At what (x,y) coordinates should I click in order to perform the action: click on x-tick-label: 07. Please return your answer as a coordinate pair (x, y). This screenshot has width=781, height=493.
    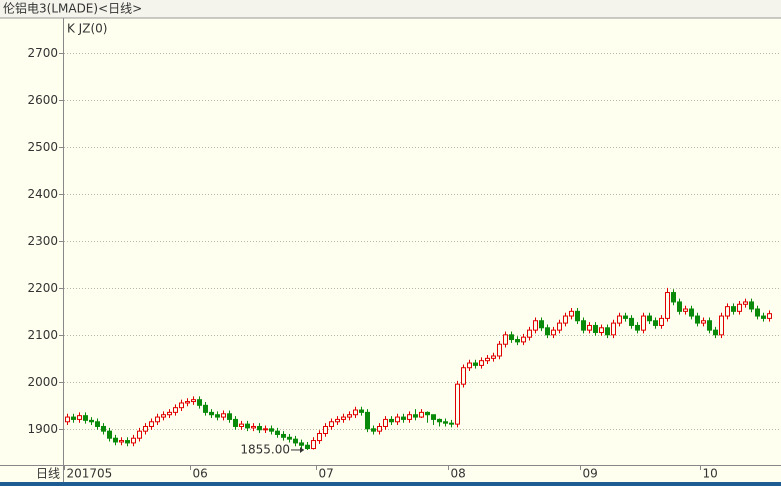
    Looking at the image, I should click on (326, 474).